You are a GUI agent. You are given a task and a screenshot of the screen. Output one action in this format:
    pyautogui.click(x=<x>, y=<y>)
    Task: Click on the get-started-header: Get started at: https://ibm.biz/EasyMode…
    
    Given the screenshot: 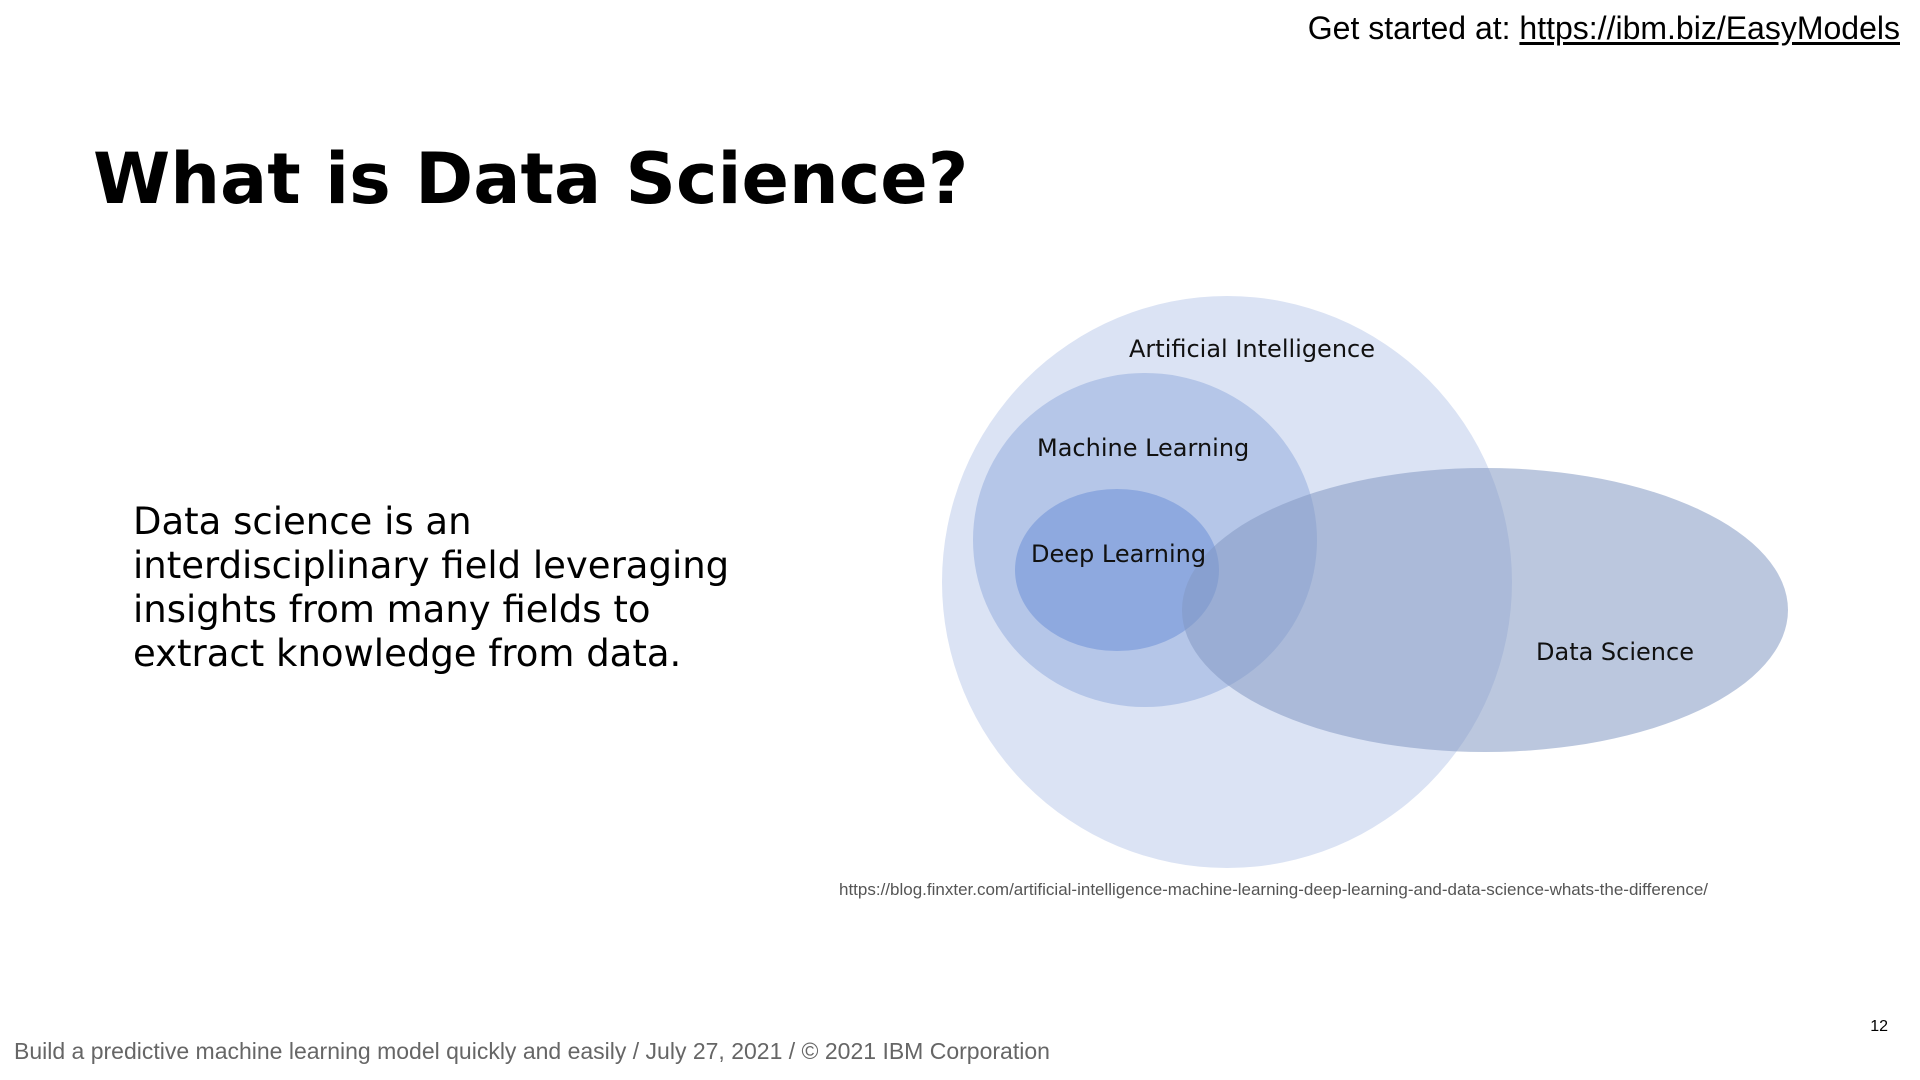 What is the action you would take?
    pyautogui.click(x=1604, y=28)
    